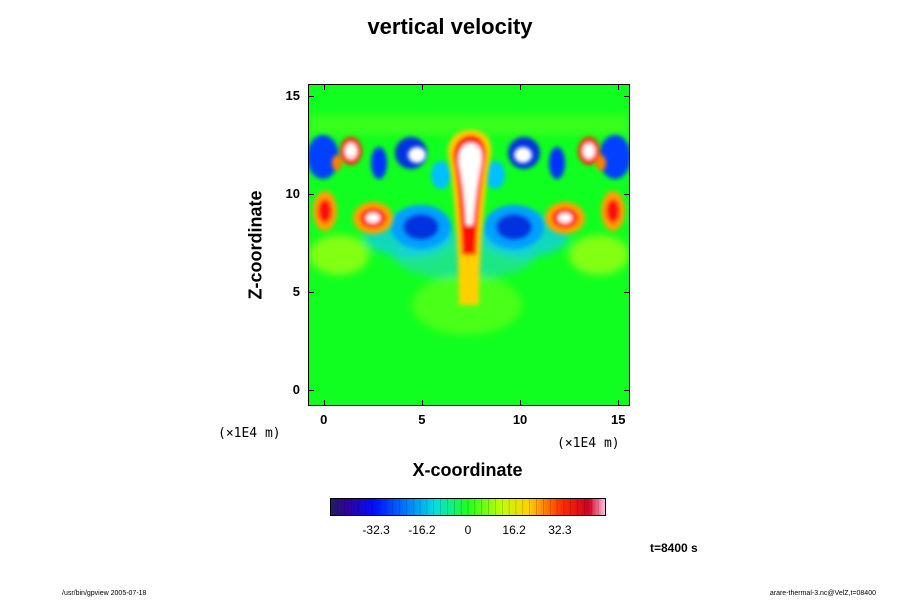 This screenshot has width=900, height=600. Describe the element at coordinates (249, 433) in the screenshot. I see `x-unit-label-left: (×1E4 m)` at that location.